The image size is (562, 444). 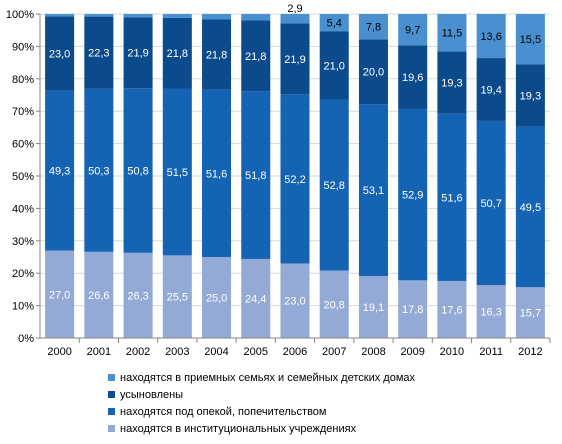 I want to click on x-tick-label: 2006, so click(x=295, y=352).